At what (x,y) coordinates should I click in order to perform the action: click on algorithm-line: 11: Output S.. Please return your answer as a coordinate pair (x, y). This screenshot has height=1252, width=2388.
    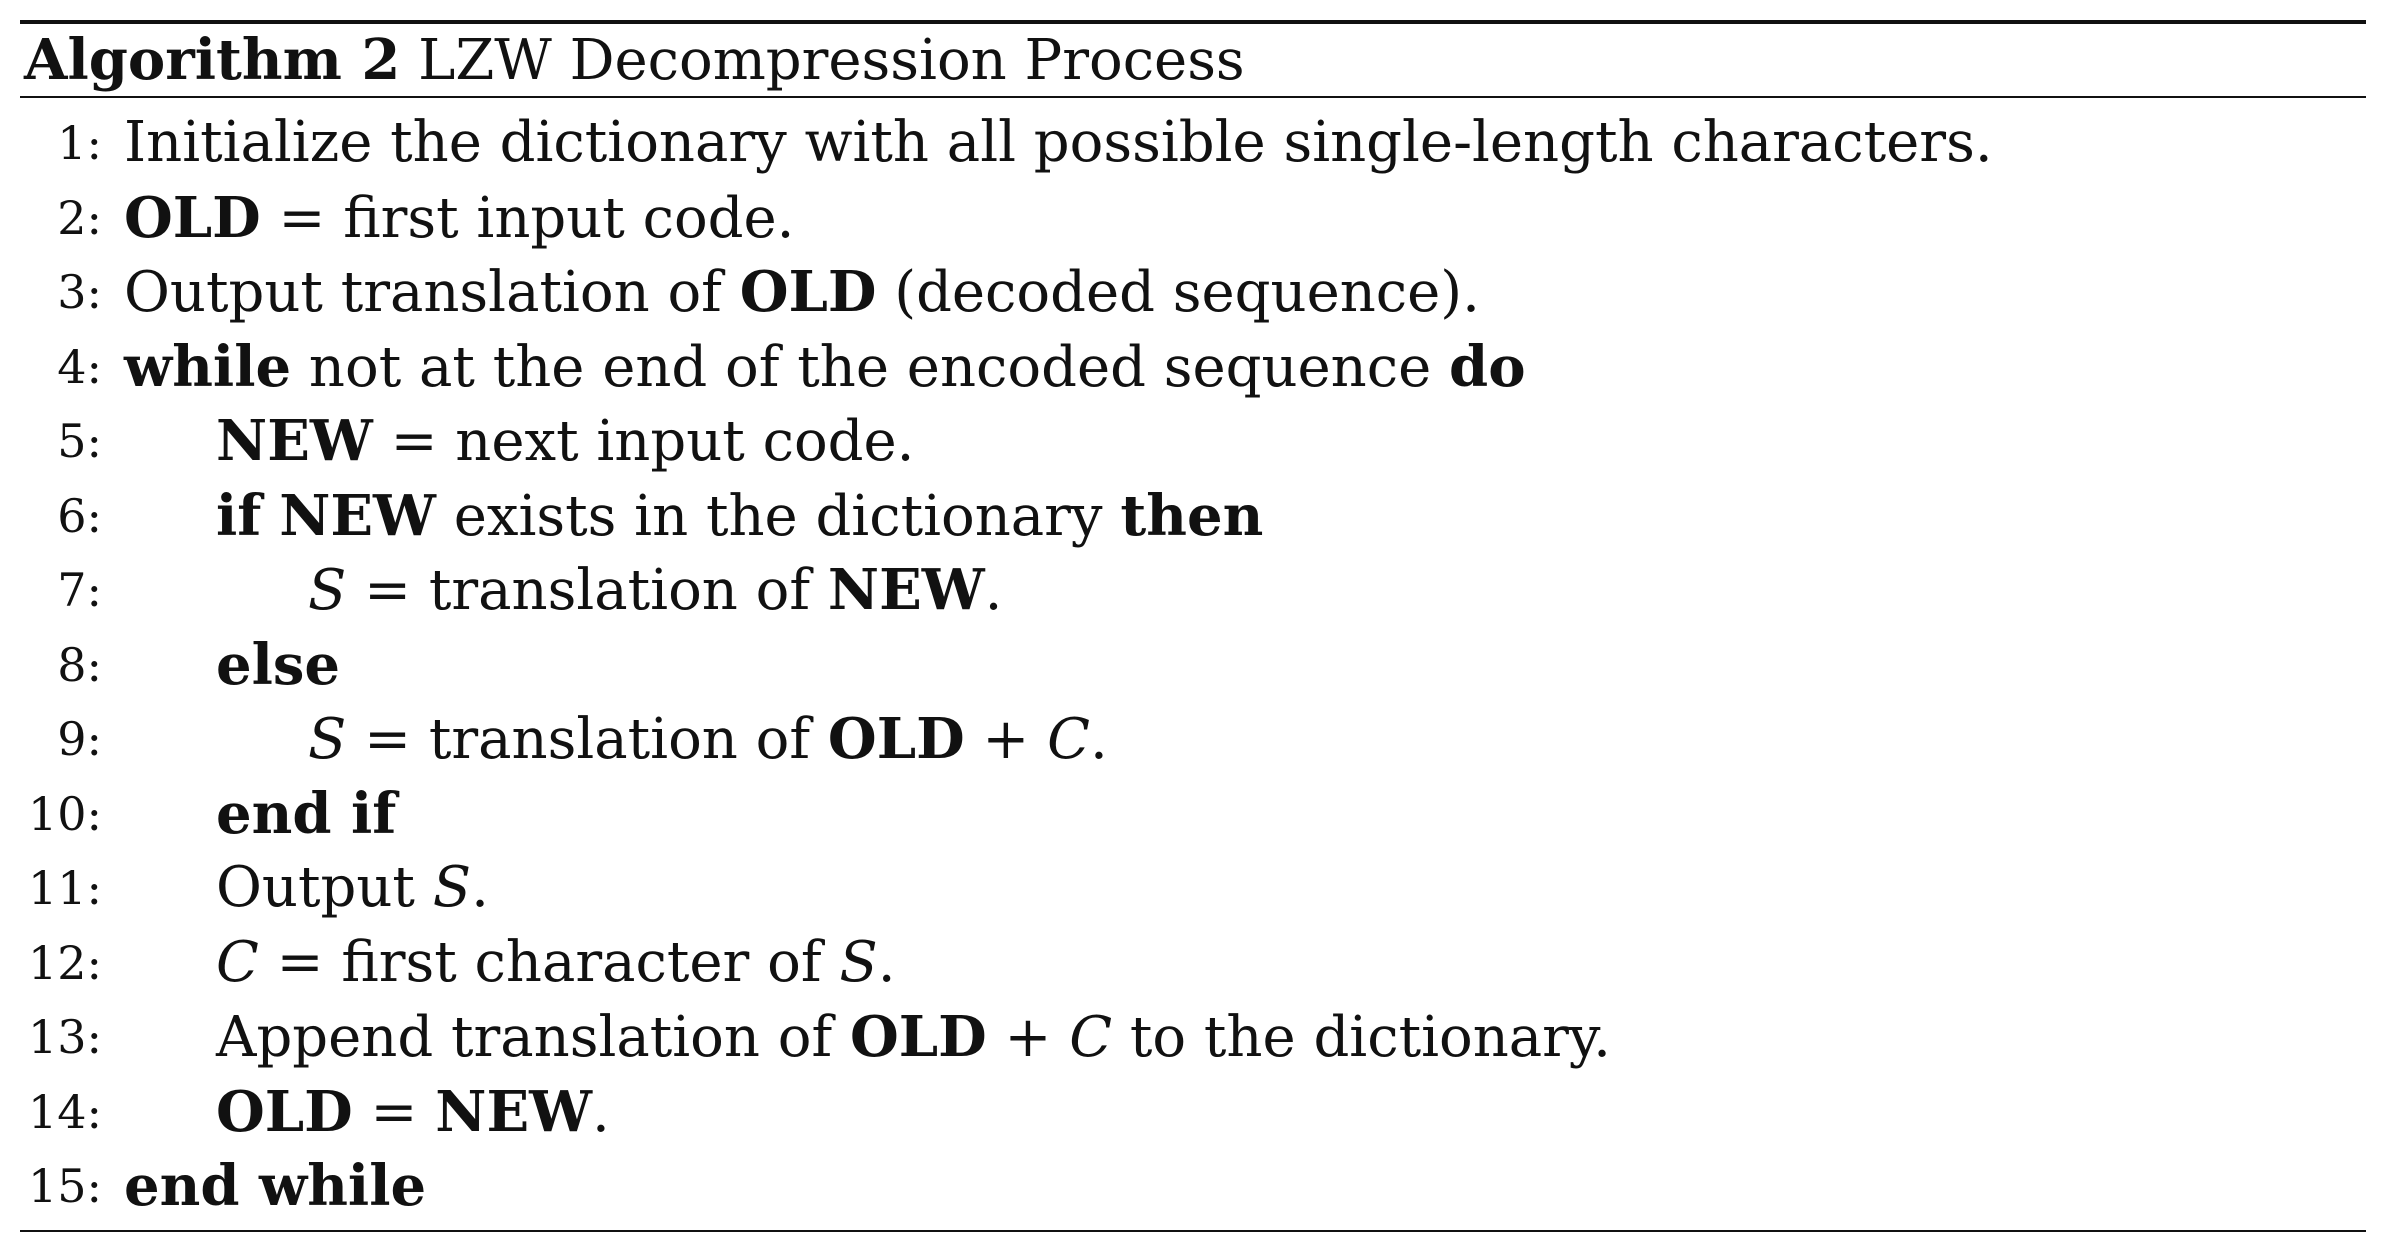
    Looking at the image, I should click on (1193, 888).